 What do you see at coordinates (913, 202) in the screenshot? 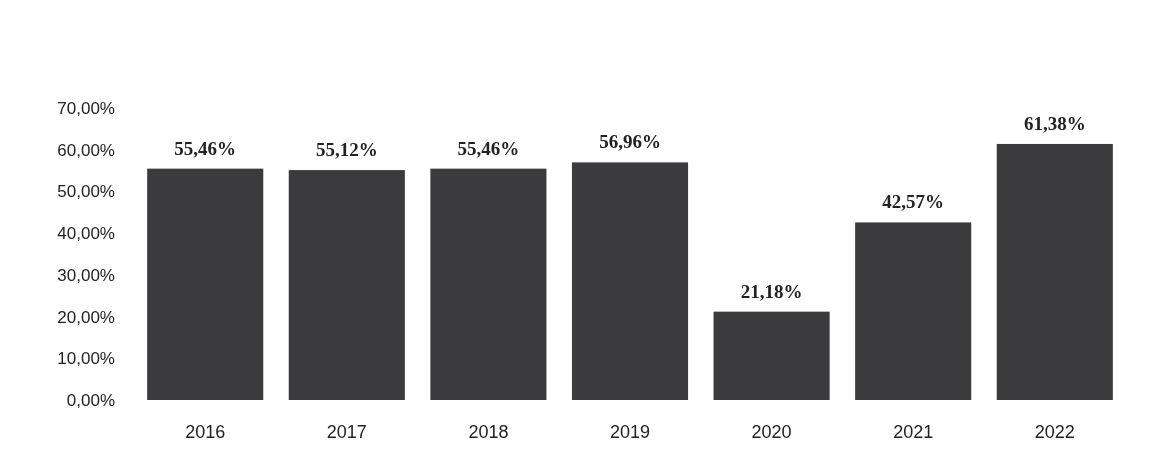
I see `data-label: 42,57%` at bounding box center [913, 202].